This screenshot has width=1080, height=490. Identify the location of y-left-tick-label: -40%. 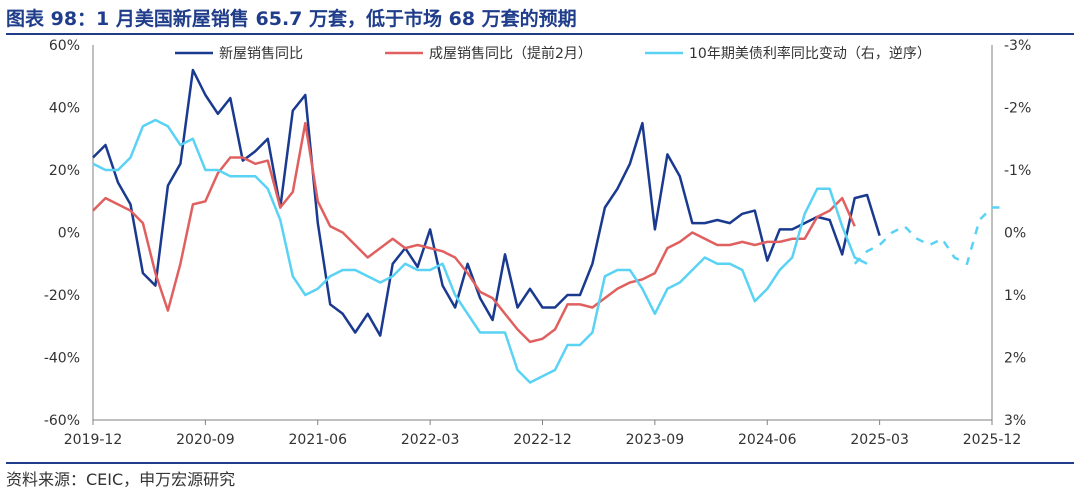
(62, 359).